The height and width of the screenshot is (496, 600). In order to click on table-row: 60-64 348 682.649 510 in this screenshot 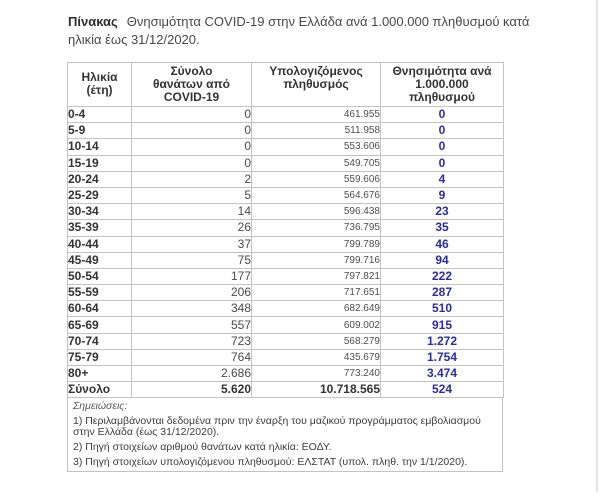, I will do `click(285, 309)`.